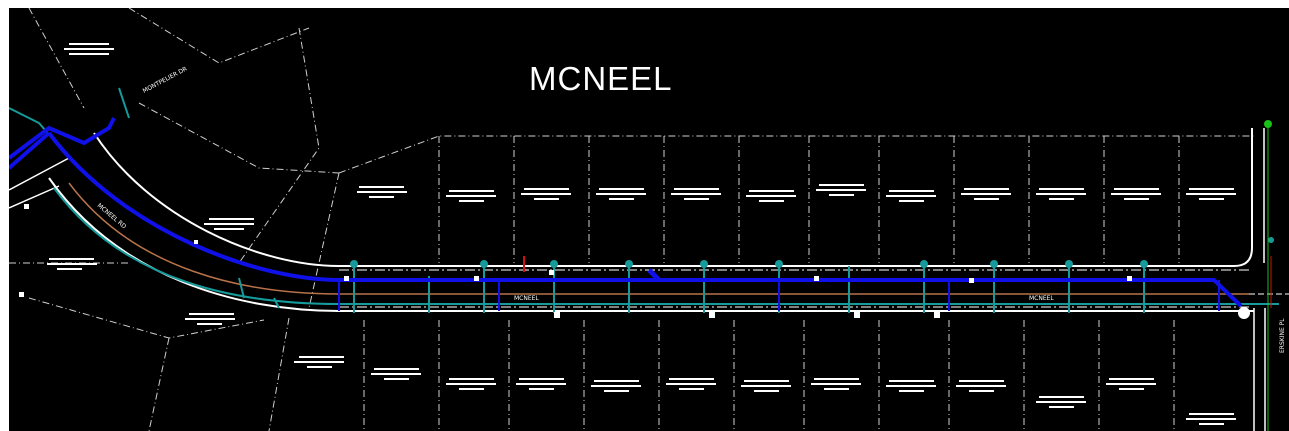 Image resolution: width=1289 pixels, height=431 pixels. Describe the element at coordinates (526, 298) in the screenshot. I see `street-label-mcneel-west: MCNEEL` at that location.